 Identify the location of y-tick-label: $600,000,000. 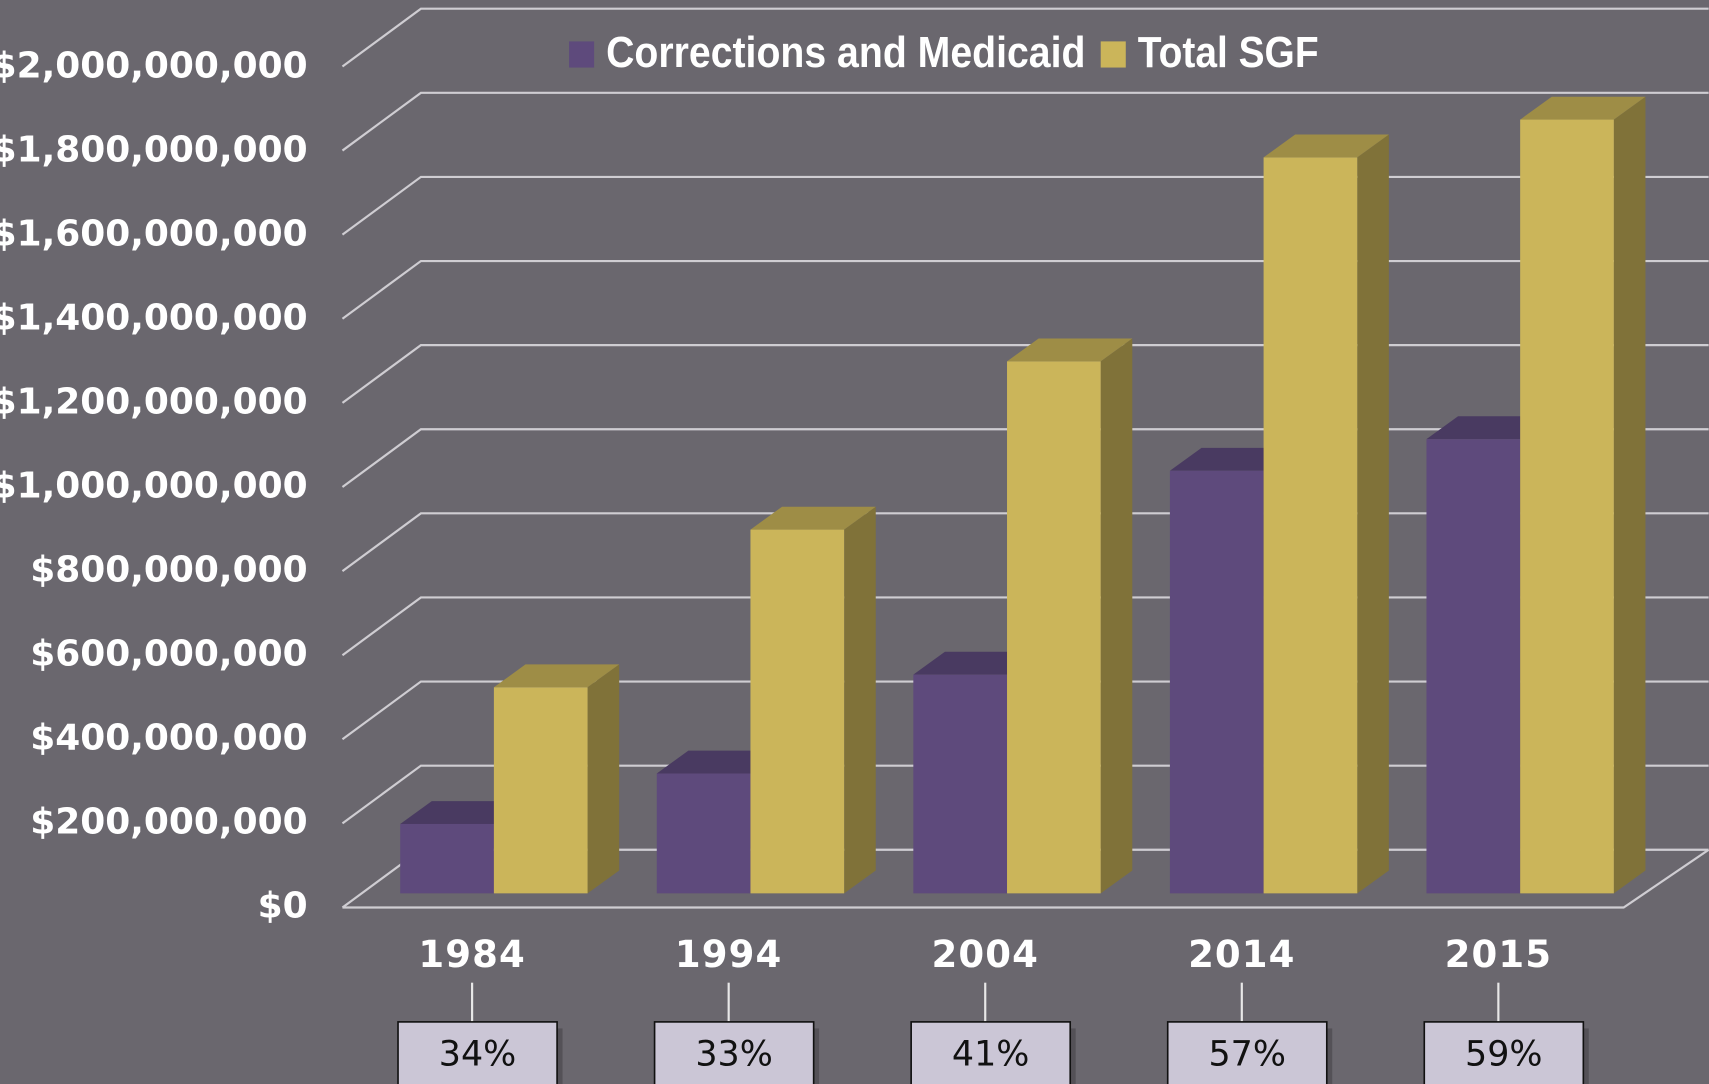
(168, 654).